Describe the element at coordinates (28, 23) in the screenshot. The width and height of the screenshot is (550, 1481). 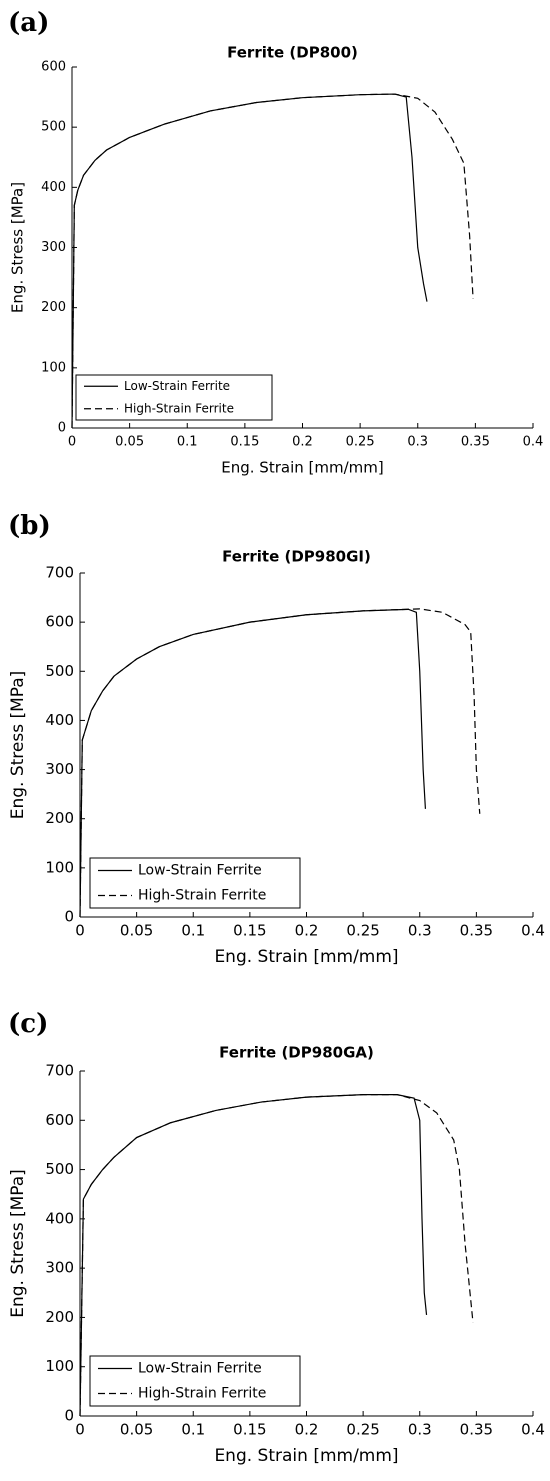
I see `panel-label: (a)` at that location.